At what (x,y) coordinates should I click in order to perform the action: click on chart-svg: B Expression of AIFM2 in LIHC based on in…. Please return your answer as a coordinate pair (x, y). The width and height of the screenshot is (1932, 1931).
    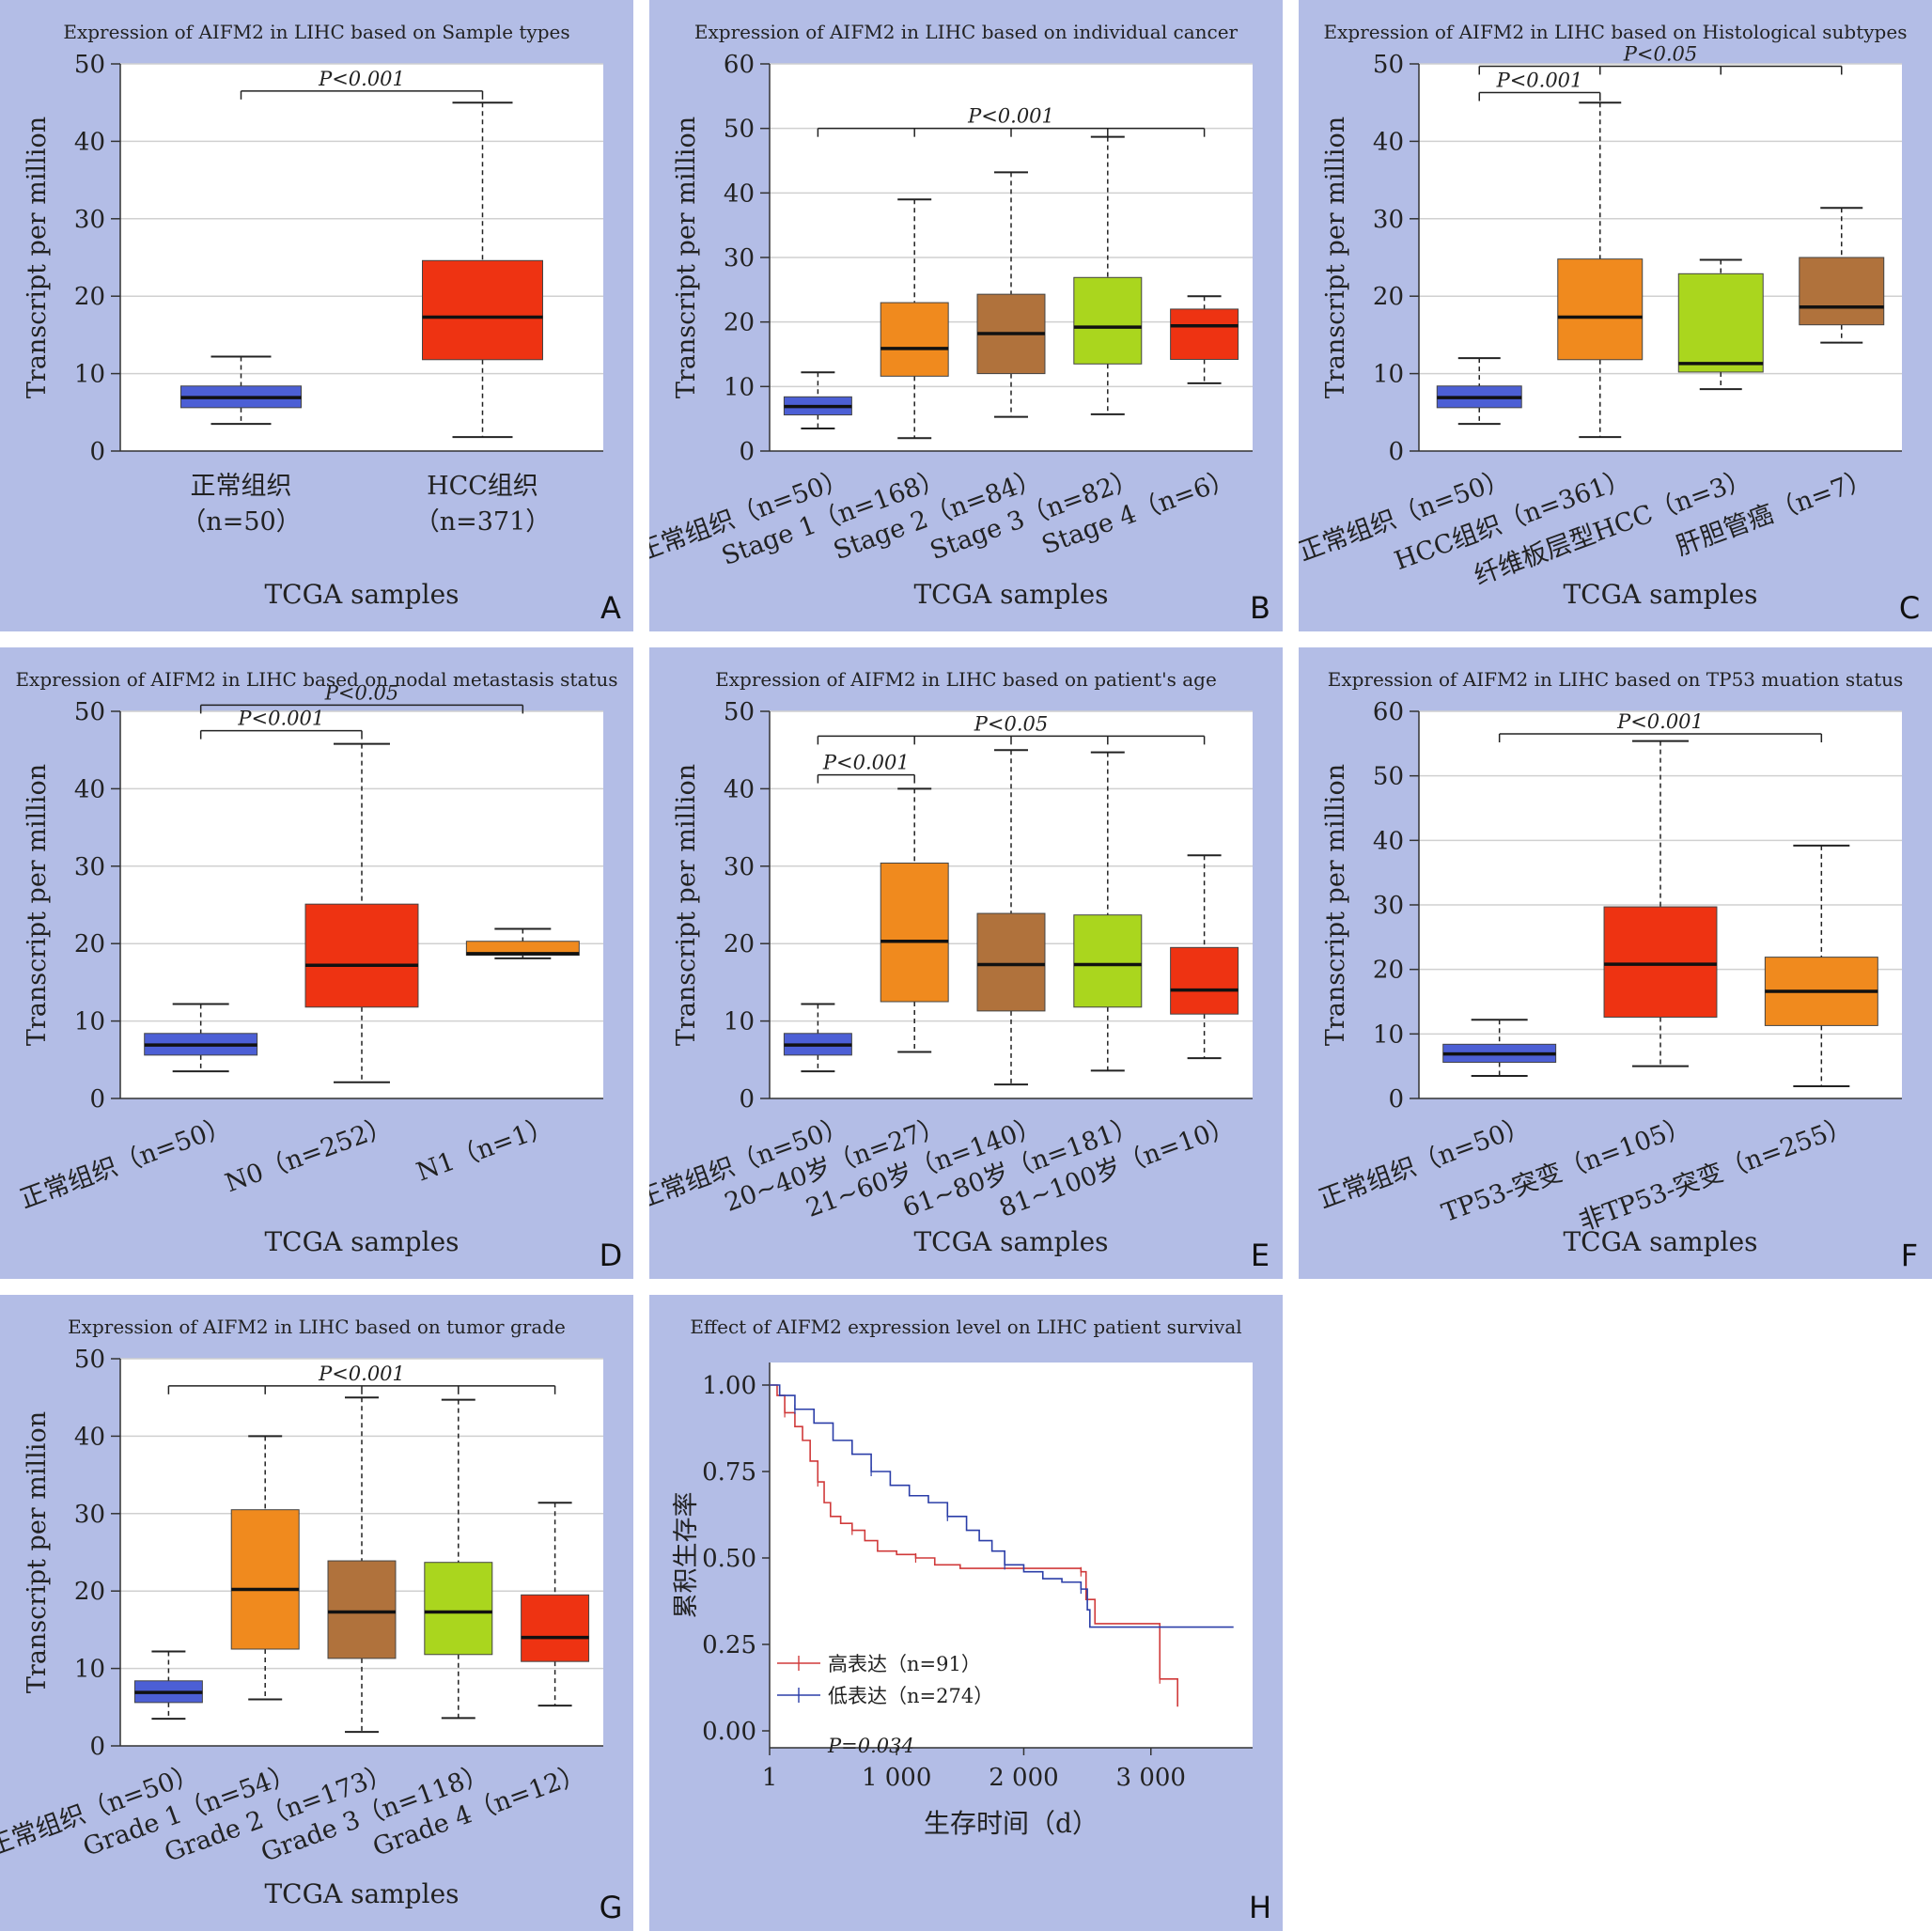
    Looking at the image, I should click on (959, 323).